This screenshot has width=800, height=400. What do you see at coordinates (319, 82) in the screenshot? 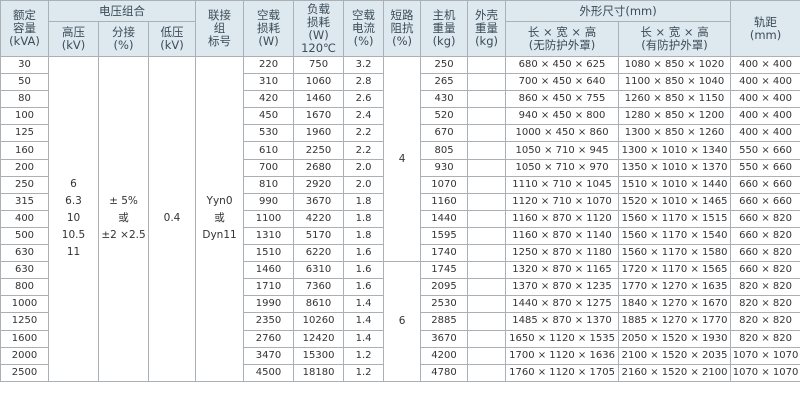
I see `cell-load-loss: 1060` at bounding box center [319, 82].